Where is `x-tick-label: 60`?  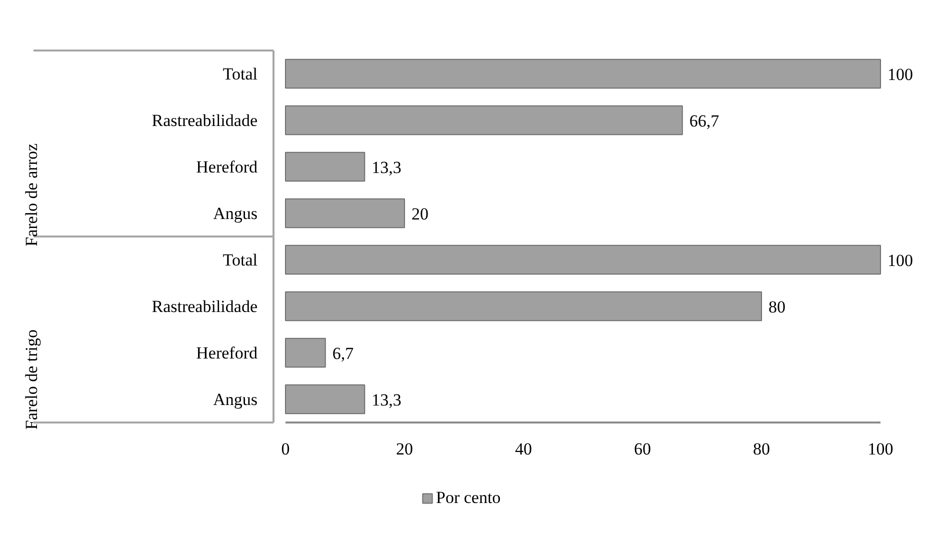
x-tick-label: 60 is located at coordinates (642, 449).